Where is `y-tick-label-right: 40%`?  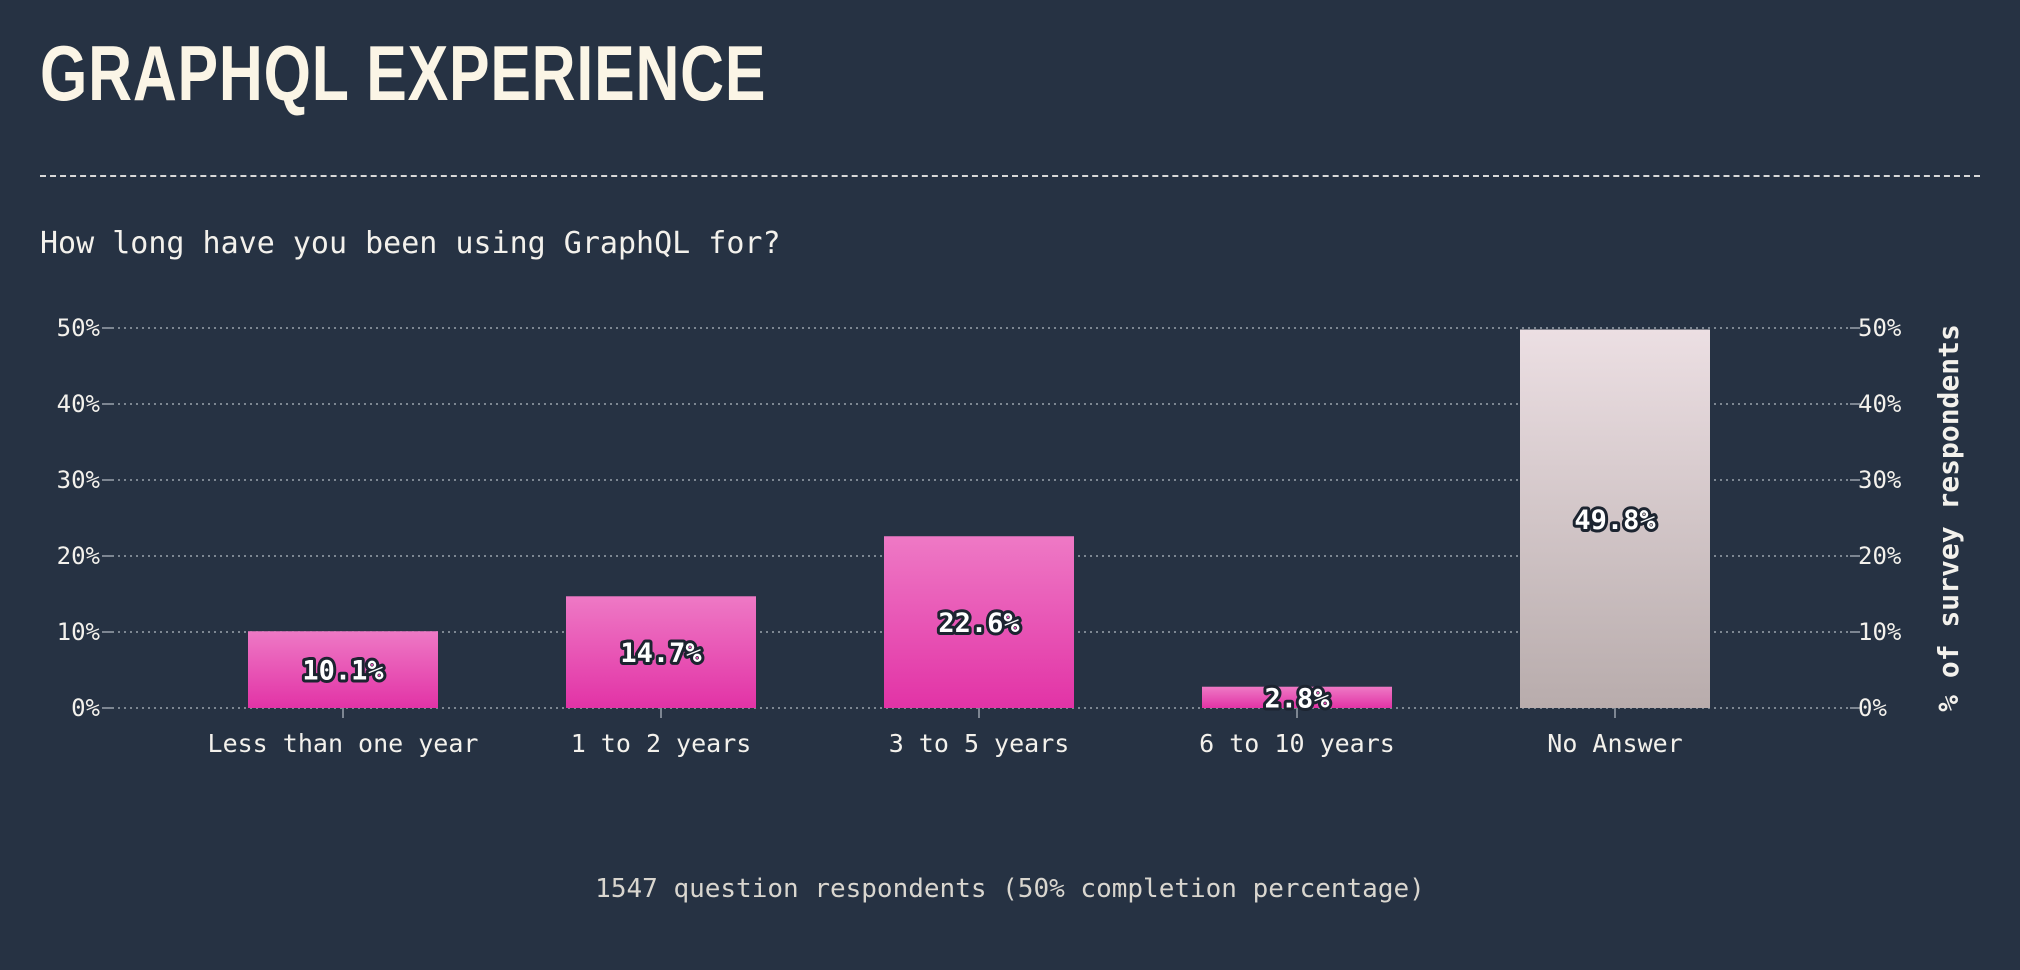
y-tick-label-right: 40% is located at coordinates (1880, 404).